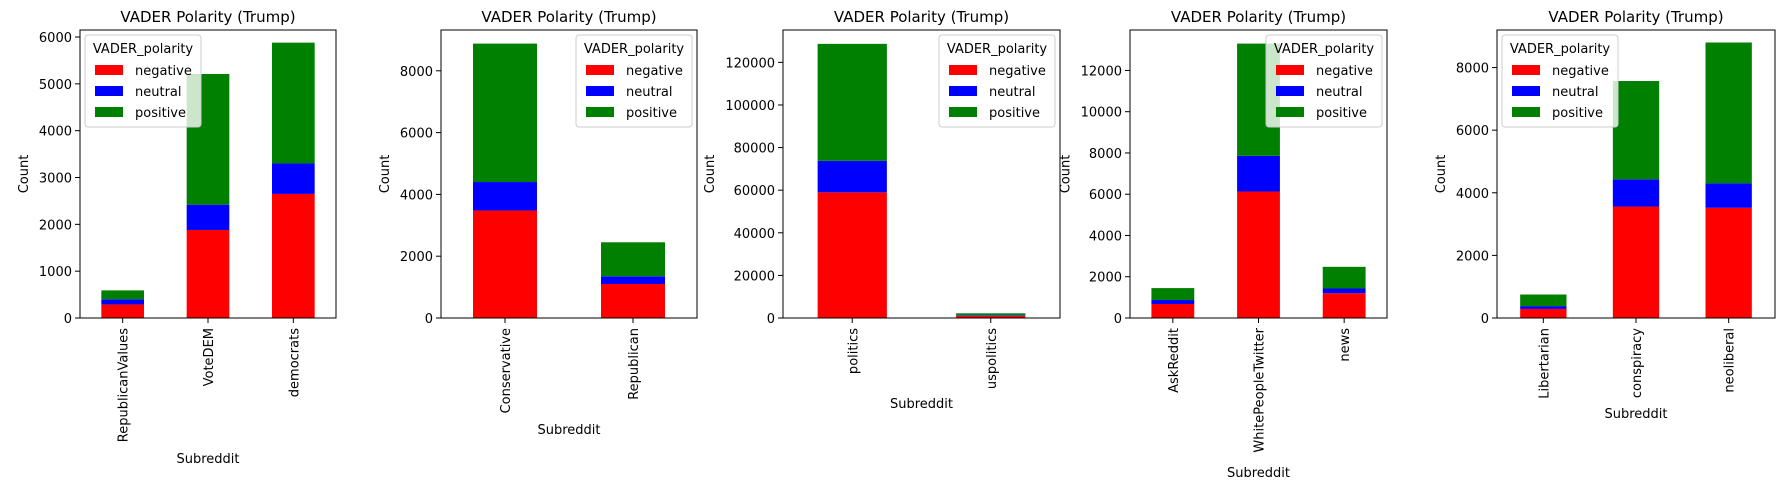 This screenshot has height=490, width=1790. I want to click on y-tick-label: 5000, so click(55, 85).